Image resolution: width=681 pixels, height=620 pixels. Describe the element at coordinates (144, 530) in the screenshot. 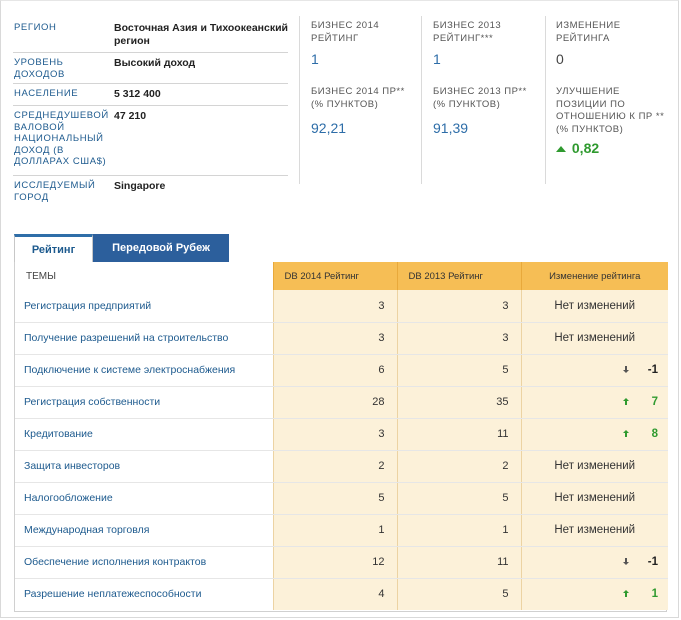

I see `topic-link: Международная торговля` at that location.